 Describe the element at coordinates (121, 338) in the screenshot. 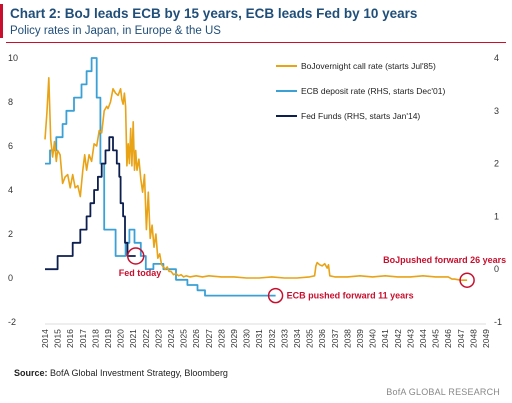

I see `x-tick-label: 2020` at that location.